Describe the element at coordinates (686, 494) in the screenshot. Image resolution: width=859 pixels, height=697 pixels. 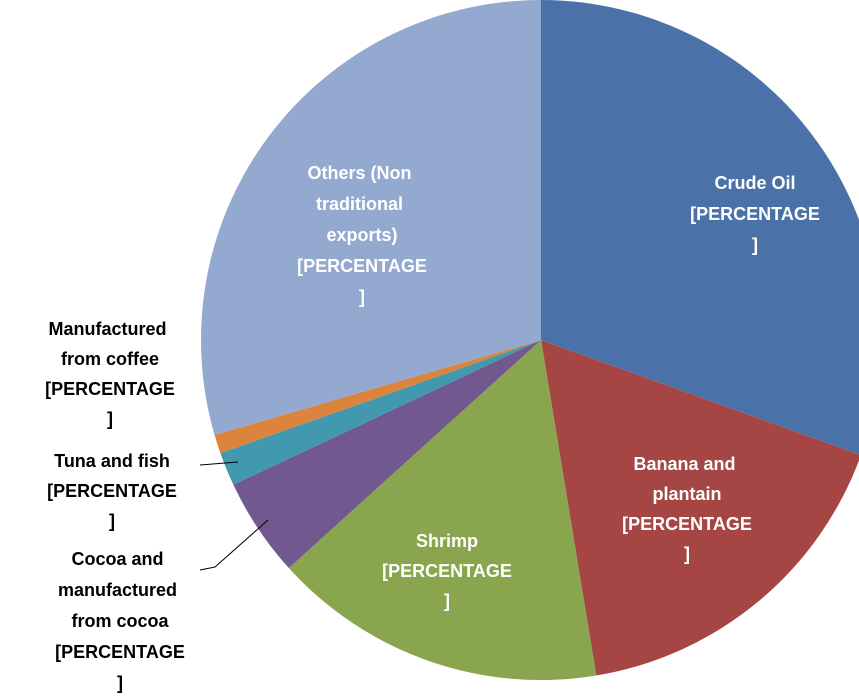
I see `label-line: plantain` at that location.